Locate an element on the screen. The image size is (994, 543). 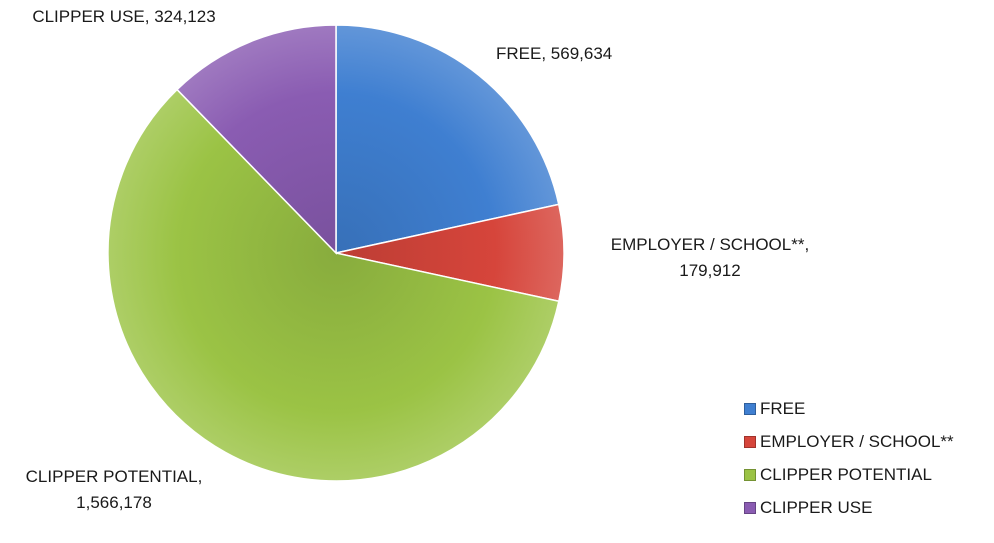
legend-swatch-clipper-potential is located at coordinates (750, 474).